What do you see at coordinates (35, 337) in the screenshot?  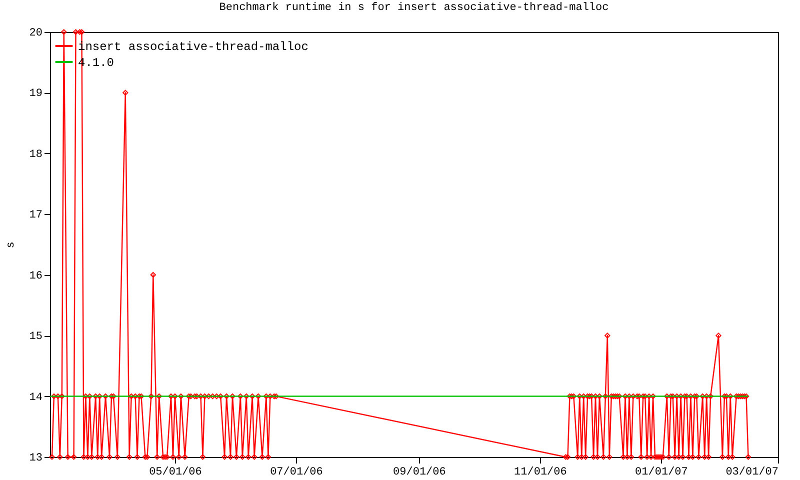 I see `y-tick-label: 15` at bounding box center [35, 337].